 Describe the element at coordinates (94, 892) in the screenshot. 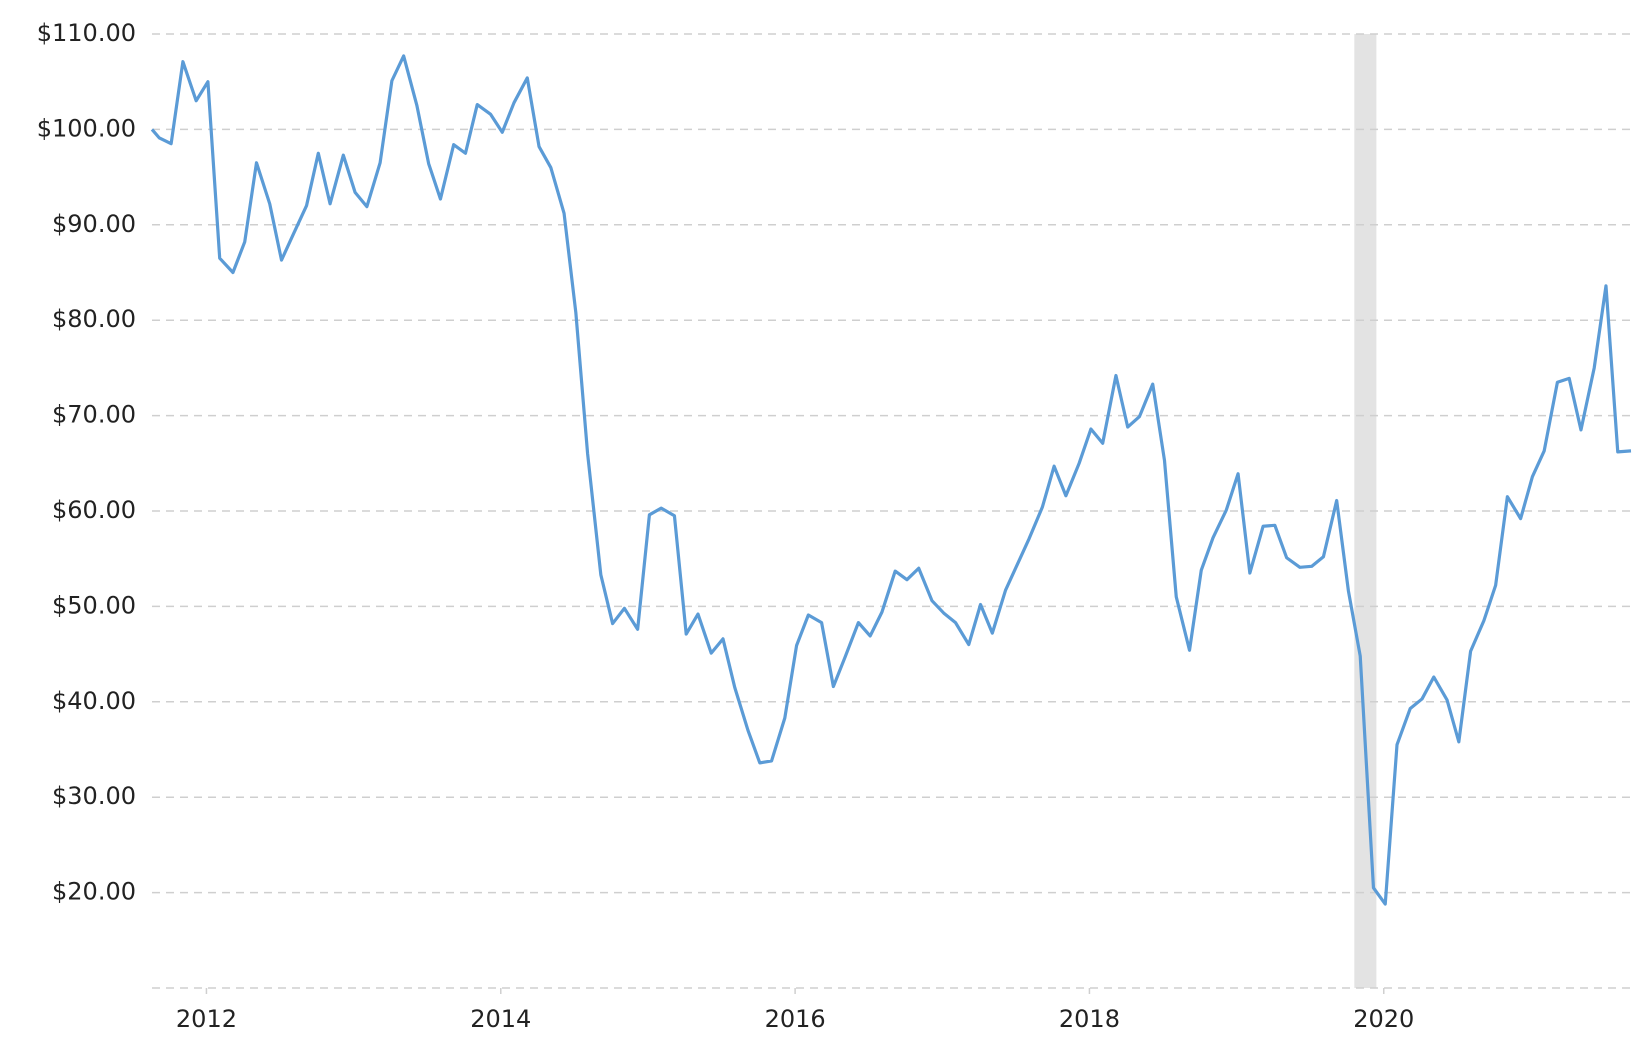

I see `y-tick-label: $20.00` at that location.